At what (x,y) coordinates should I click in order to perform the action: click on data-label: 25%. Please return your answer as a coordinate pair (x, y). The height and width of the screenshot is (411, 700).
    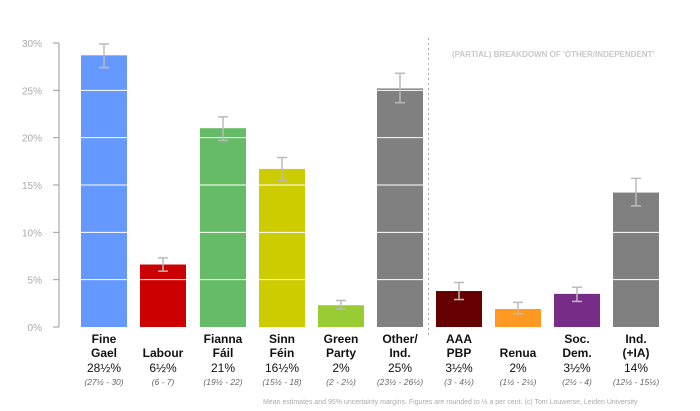
    Looking at the image, I should click on (400, 368).